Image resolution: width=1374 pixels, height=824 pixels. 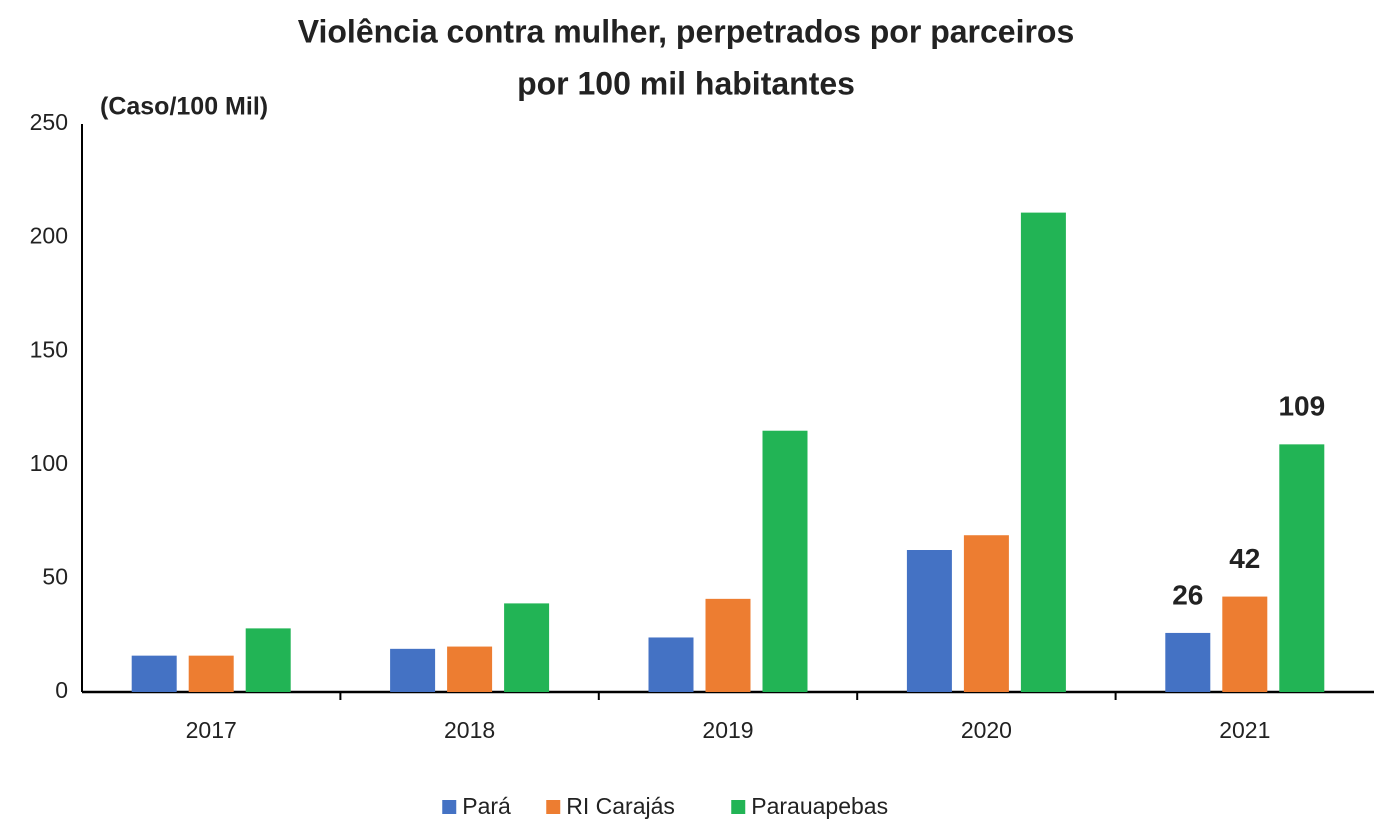 What do you see at coordinates (686, 83) in the screenshot?
I see `chart-title: por 100 mil habitantes` at bounding box center [686, 83].